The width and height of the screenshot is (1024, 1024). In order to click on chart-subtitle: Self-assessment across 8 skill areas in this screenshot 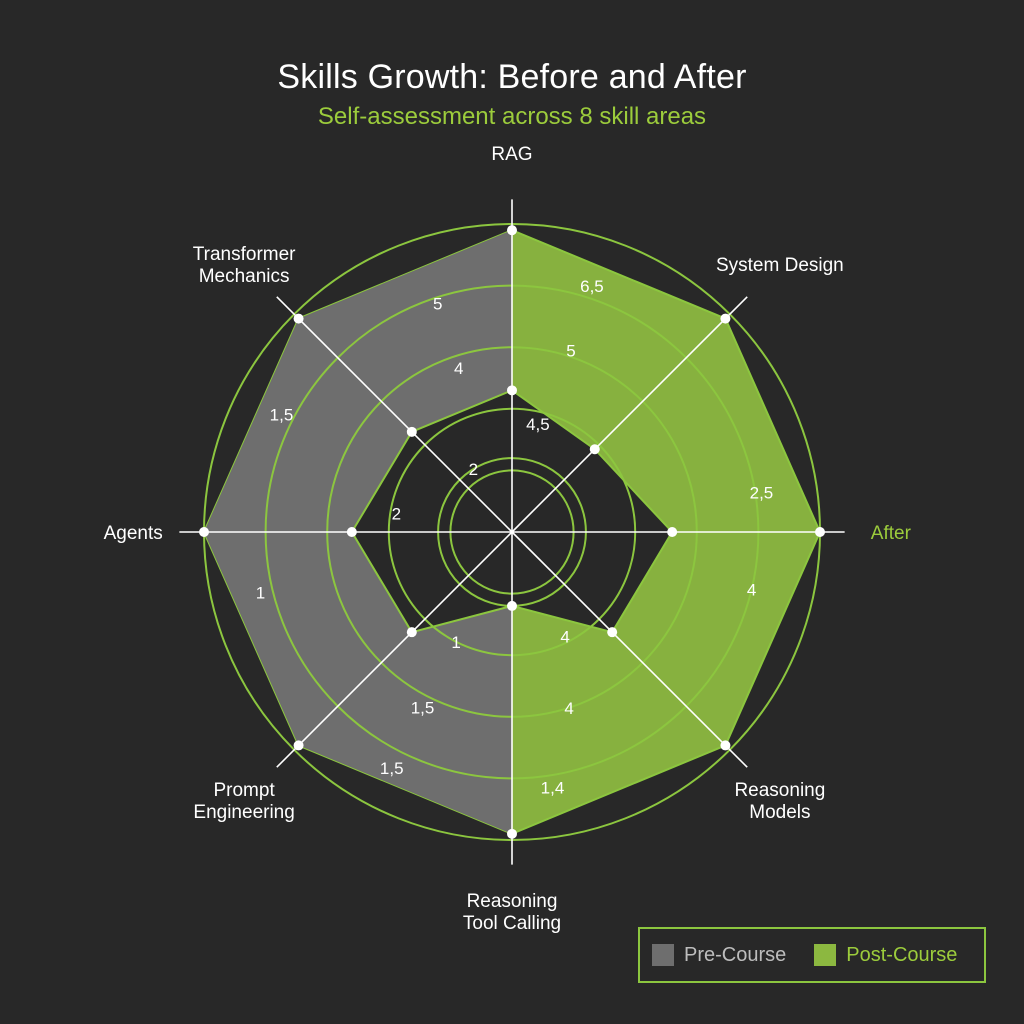, I will do `click(512, 116)`.